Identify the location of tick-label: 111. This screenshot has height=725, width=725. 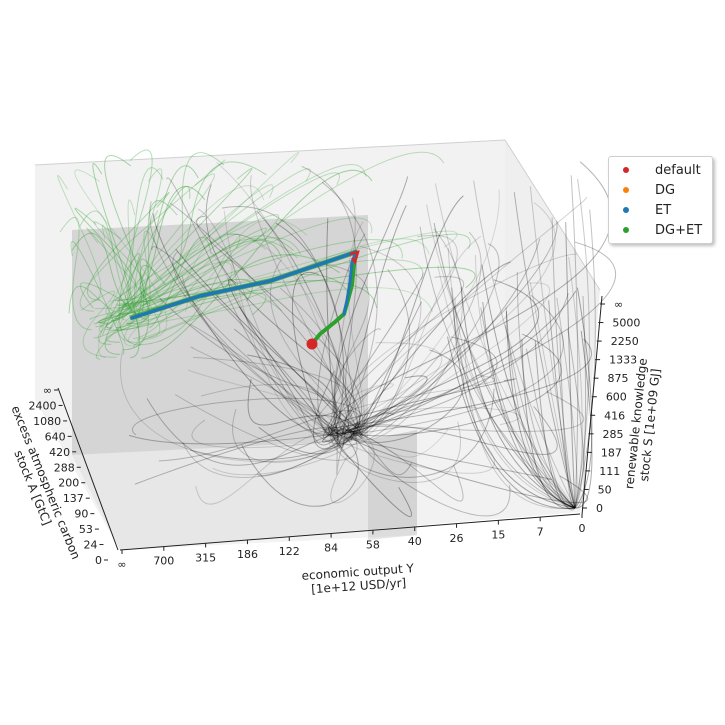
(609, 471).